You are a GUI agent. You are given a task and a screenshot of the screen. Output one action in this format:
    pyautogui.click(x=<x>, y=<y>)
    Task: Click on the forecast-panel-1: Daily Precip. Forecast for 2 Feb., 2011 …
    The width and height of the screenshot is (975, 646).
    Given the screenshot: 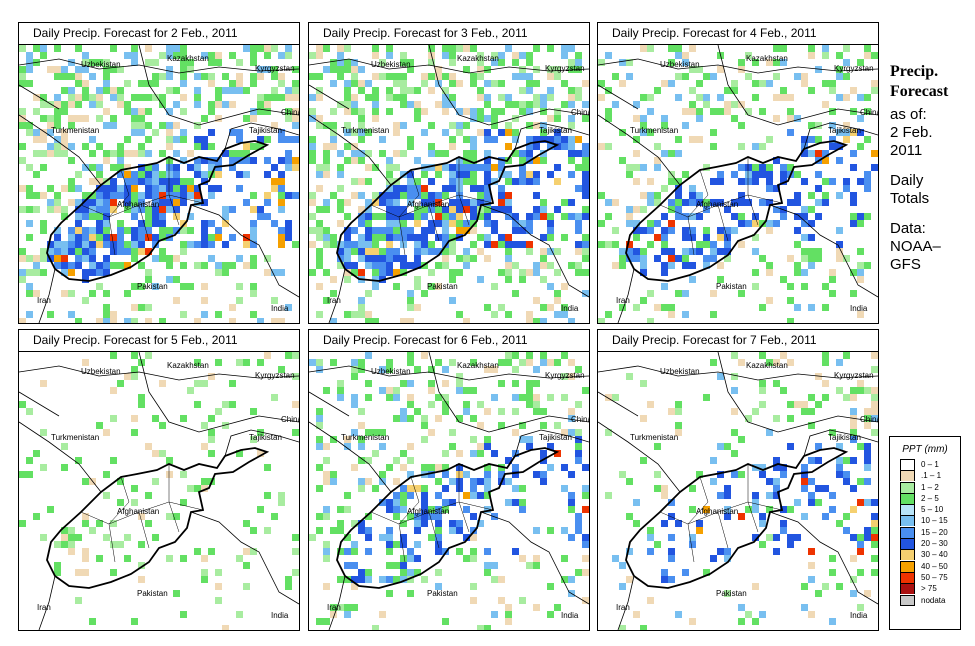 What is the action you would take?
    pyautogui.click(x=159, y=173)
    